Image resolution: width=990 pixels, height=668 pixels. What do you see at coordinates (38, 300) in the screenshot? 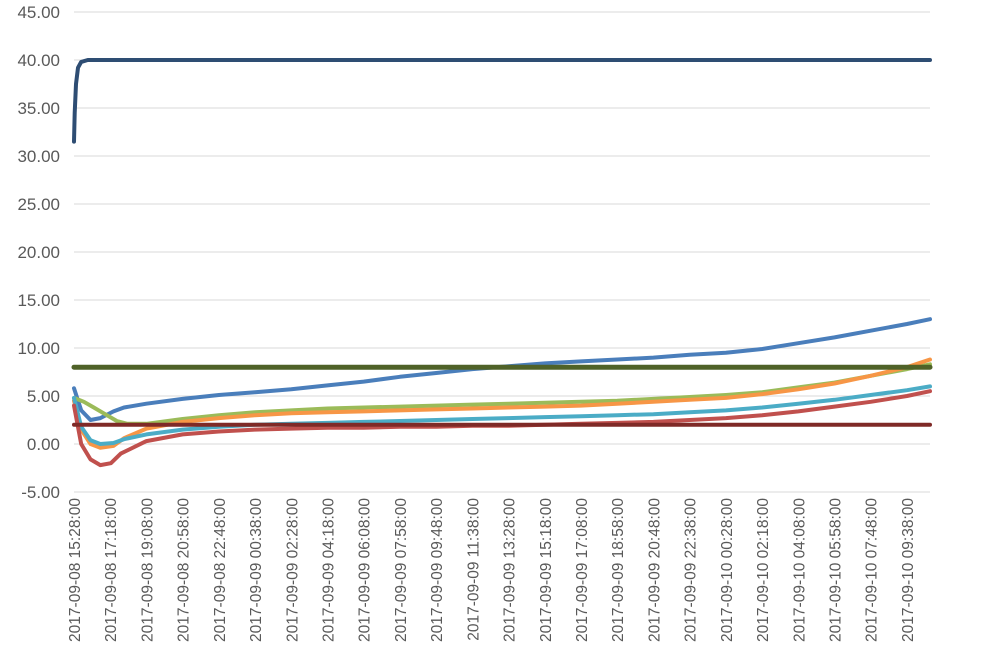
I see `y-tick-label: 15.00` at bounding box center [38, 300].